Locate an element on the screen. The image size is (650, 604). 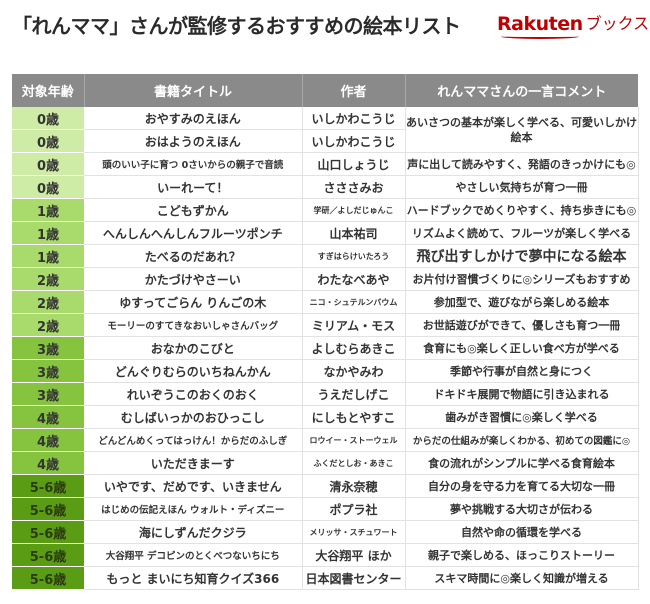
title-cell: おなかのこびと is located at coordinates (193, 348).